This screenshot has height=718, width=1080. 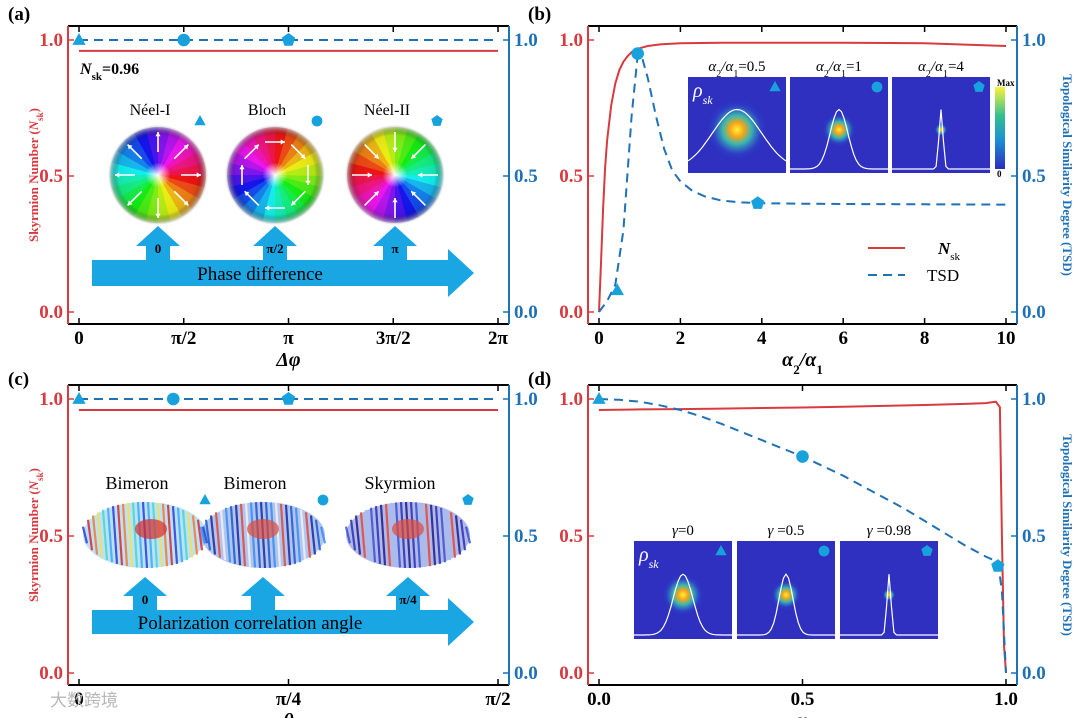 I want to click on text-part: /α, so click(x=727, y=67).